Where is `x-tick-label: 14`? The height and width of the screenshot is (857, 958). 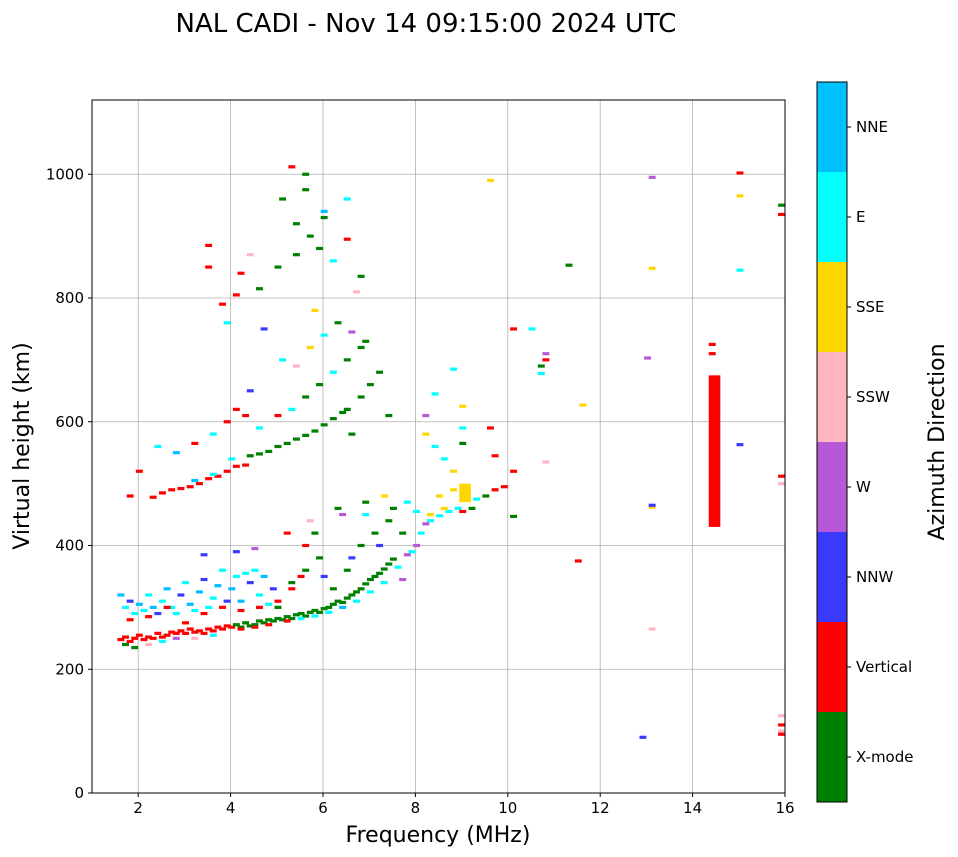
x-tick-label: 14 is located at coordinates (692, 808).